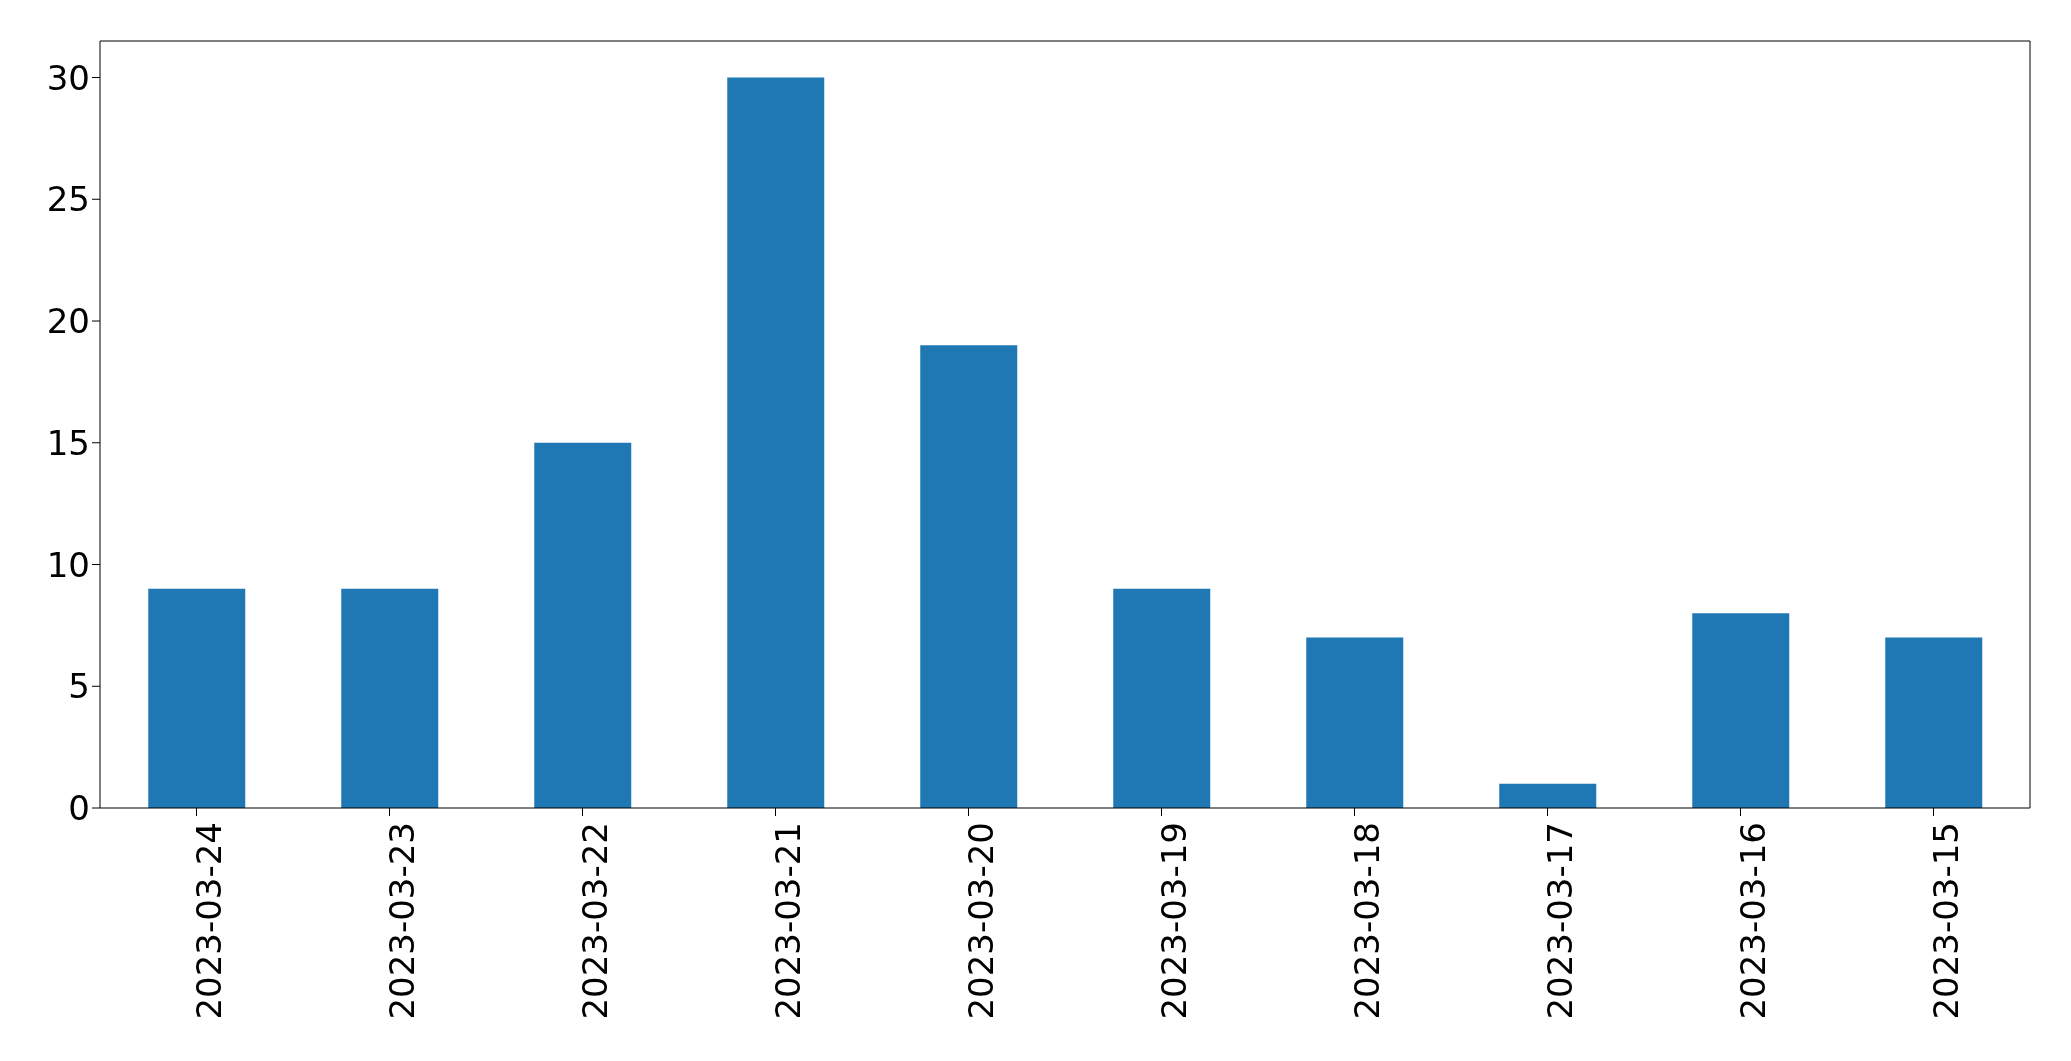  Describe the element at coordinates (1559, 921) in the screenshot. I see `x-tick-label: 2023-03-17` at that location.